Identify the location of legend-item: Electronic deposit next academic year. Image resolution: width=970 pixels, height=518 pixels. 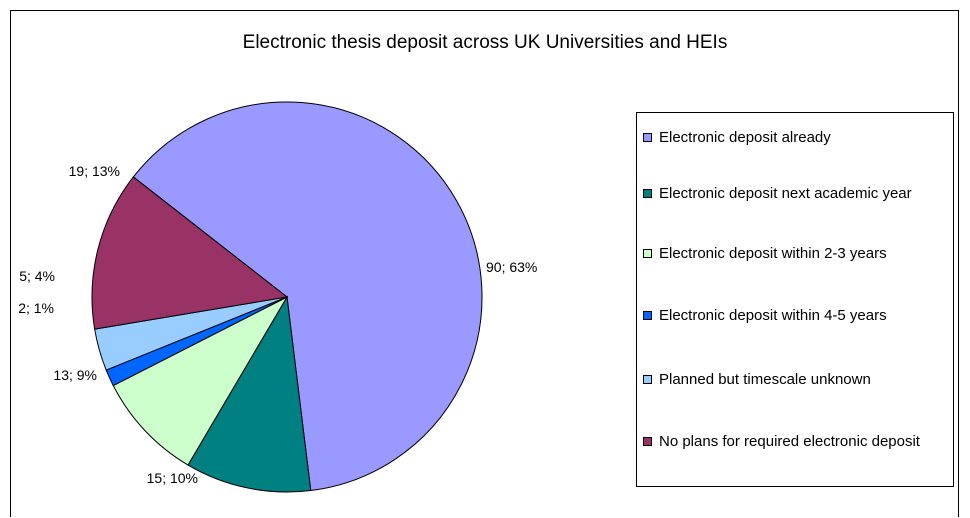
(796, 194).